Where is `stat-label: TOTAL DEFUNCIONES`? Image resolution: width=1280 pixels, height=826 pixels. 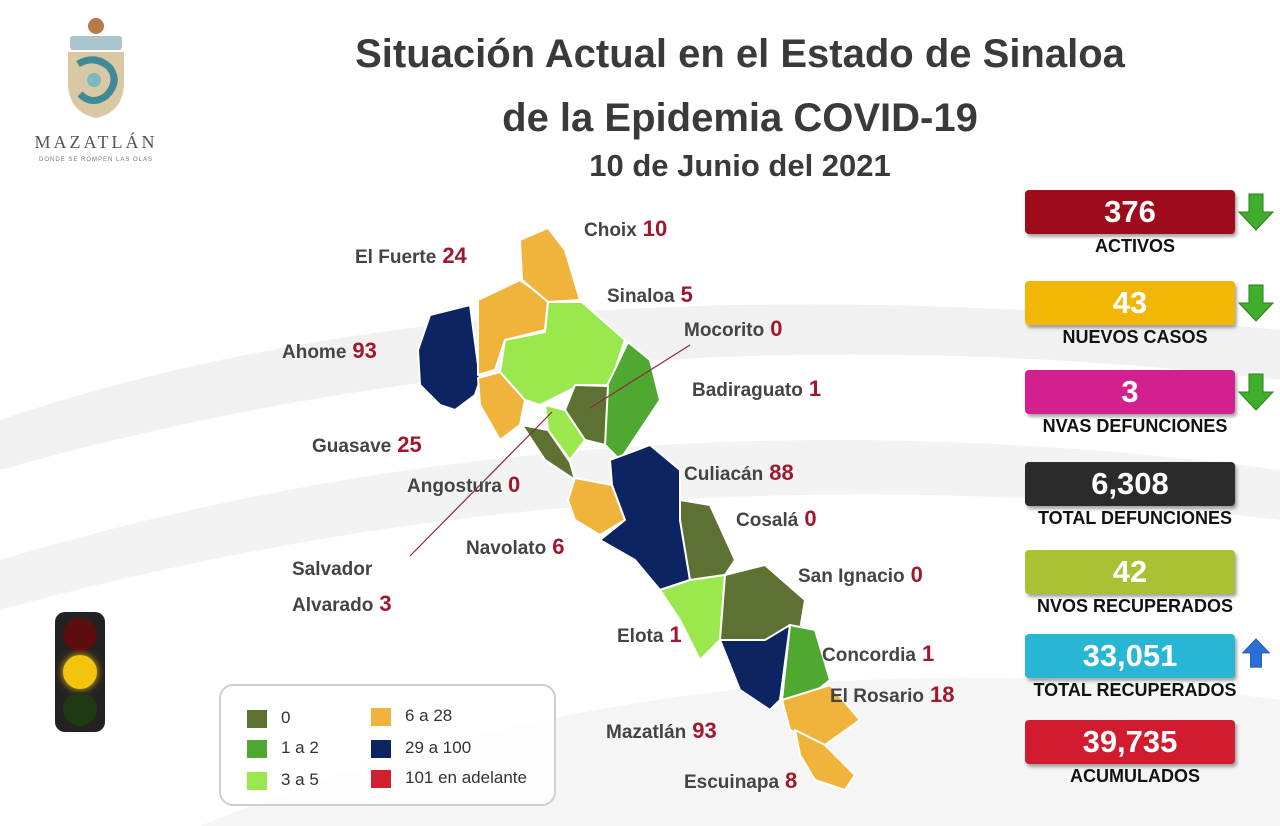 stat-label: TOTAL DEFUNCIONES is located at coordinates (1134, 518).